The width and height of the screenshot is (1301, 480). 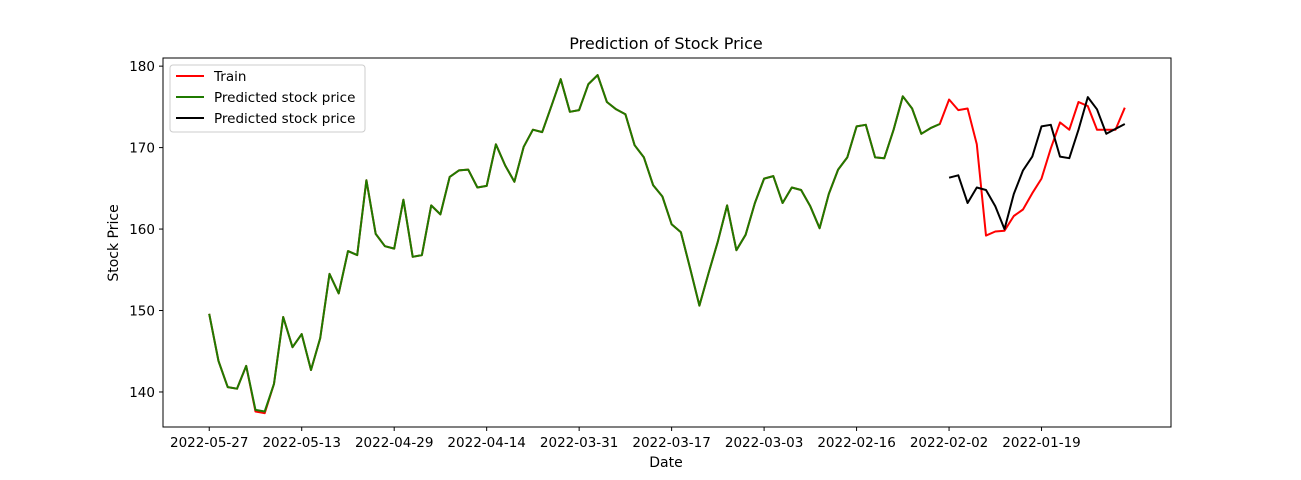 I want to click on x-tick-label: 2022-04-14, so click(x=486, y=443).